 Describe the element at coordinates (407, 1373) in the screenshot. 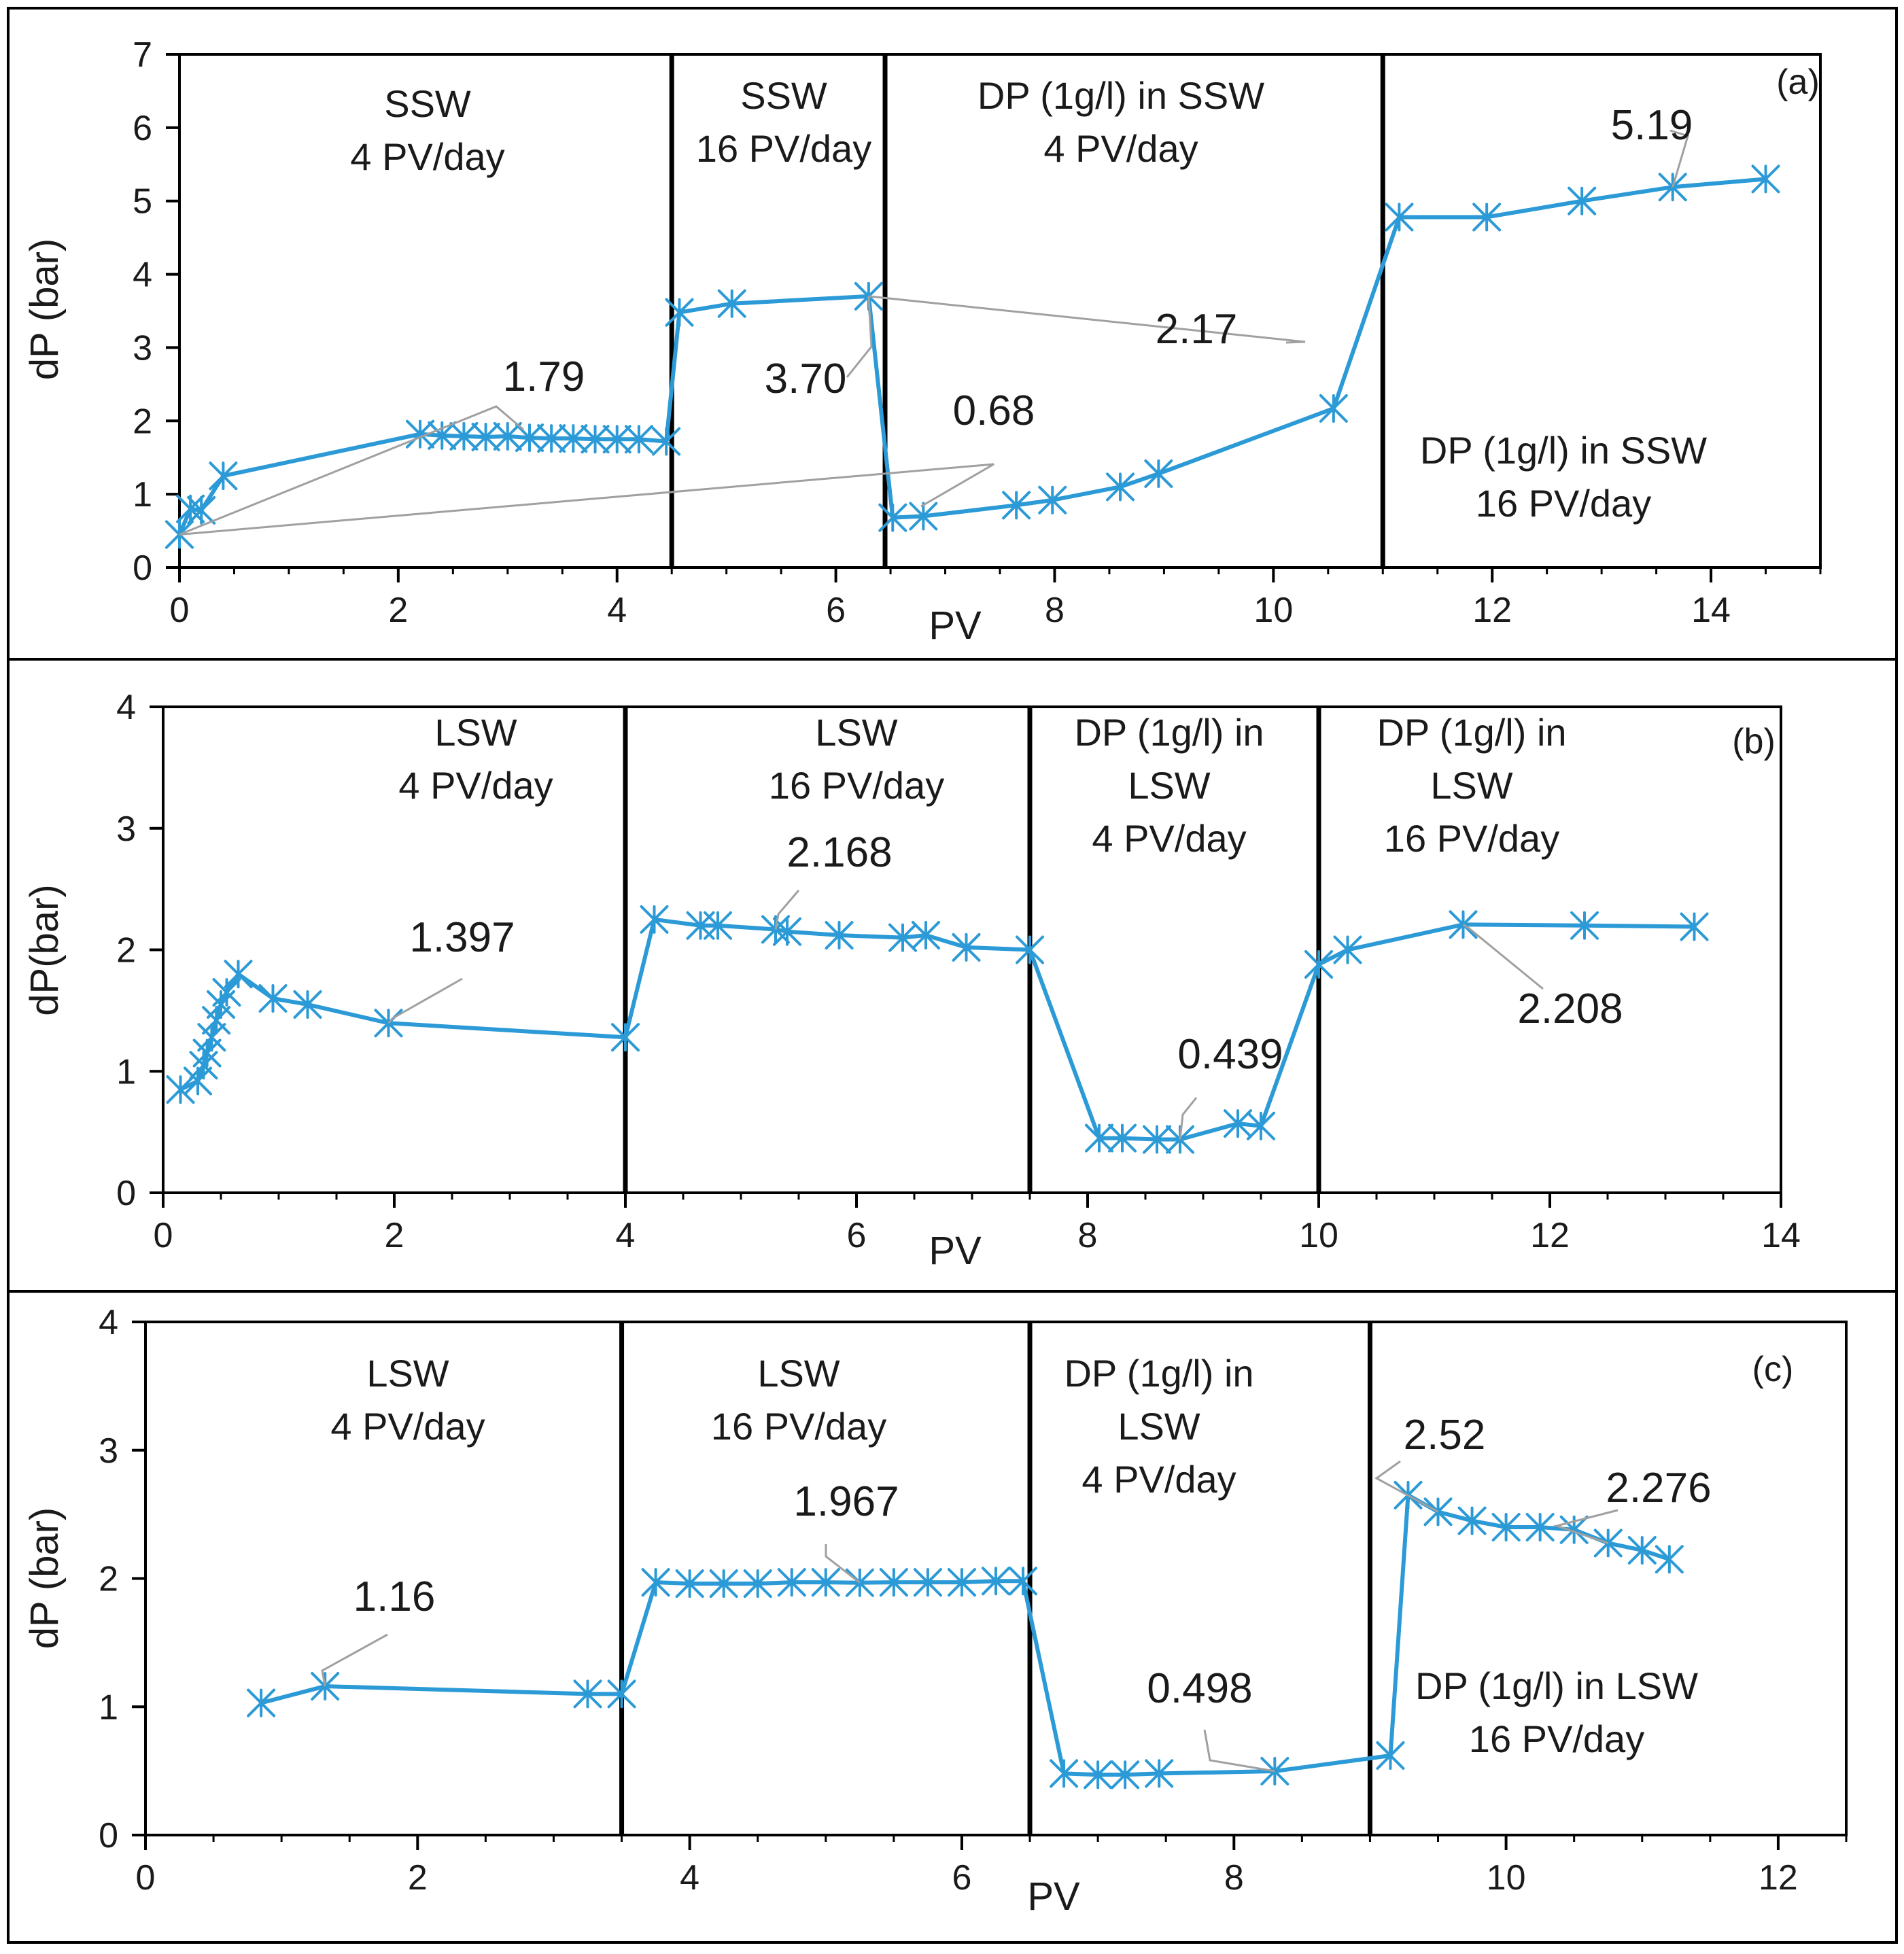

I see `panel-c-region-label: LSW` at that location.